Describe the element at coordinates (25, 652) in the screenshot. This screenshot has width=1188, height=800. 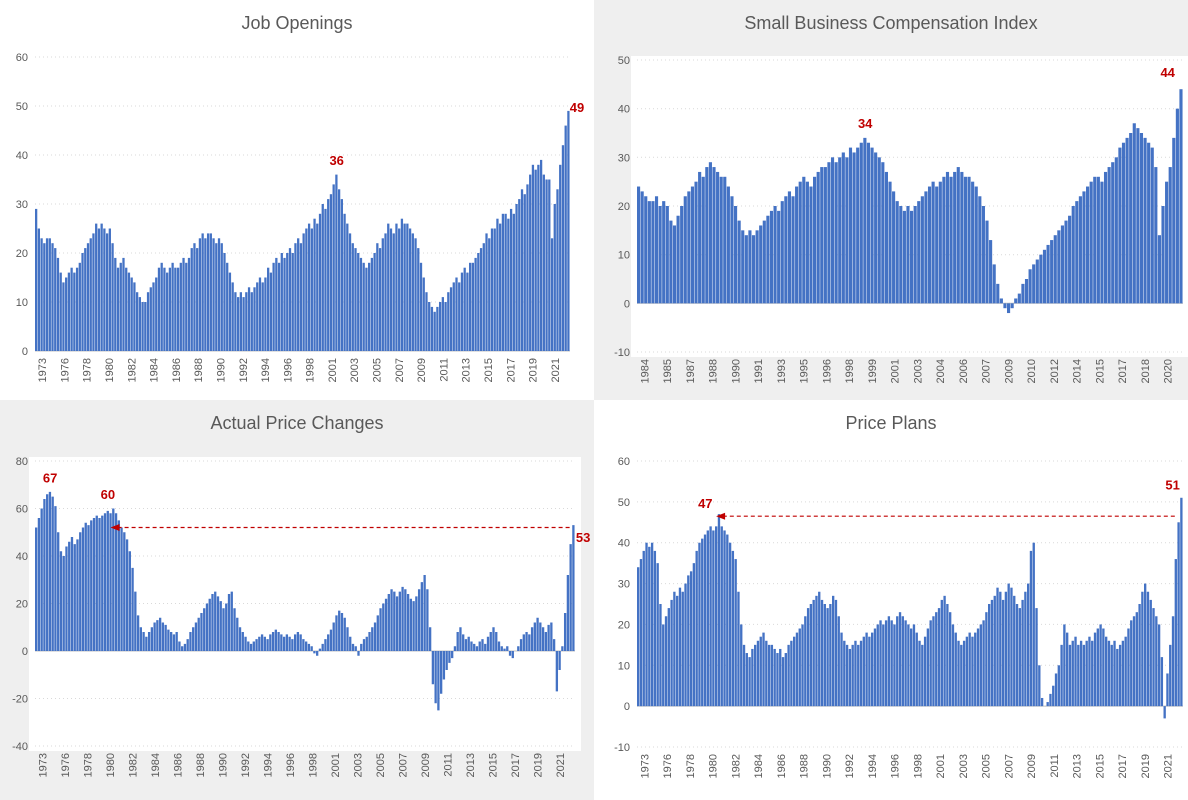
I see `y-tick-label: 0` at that location.